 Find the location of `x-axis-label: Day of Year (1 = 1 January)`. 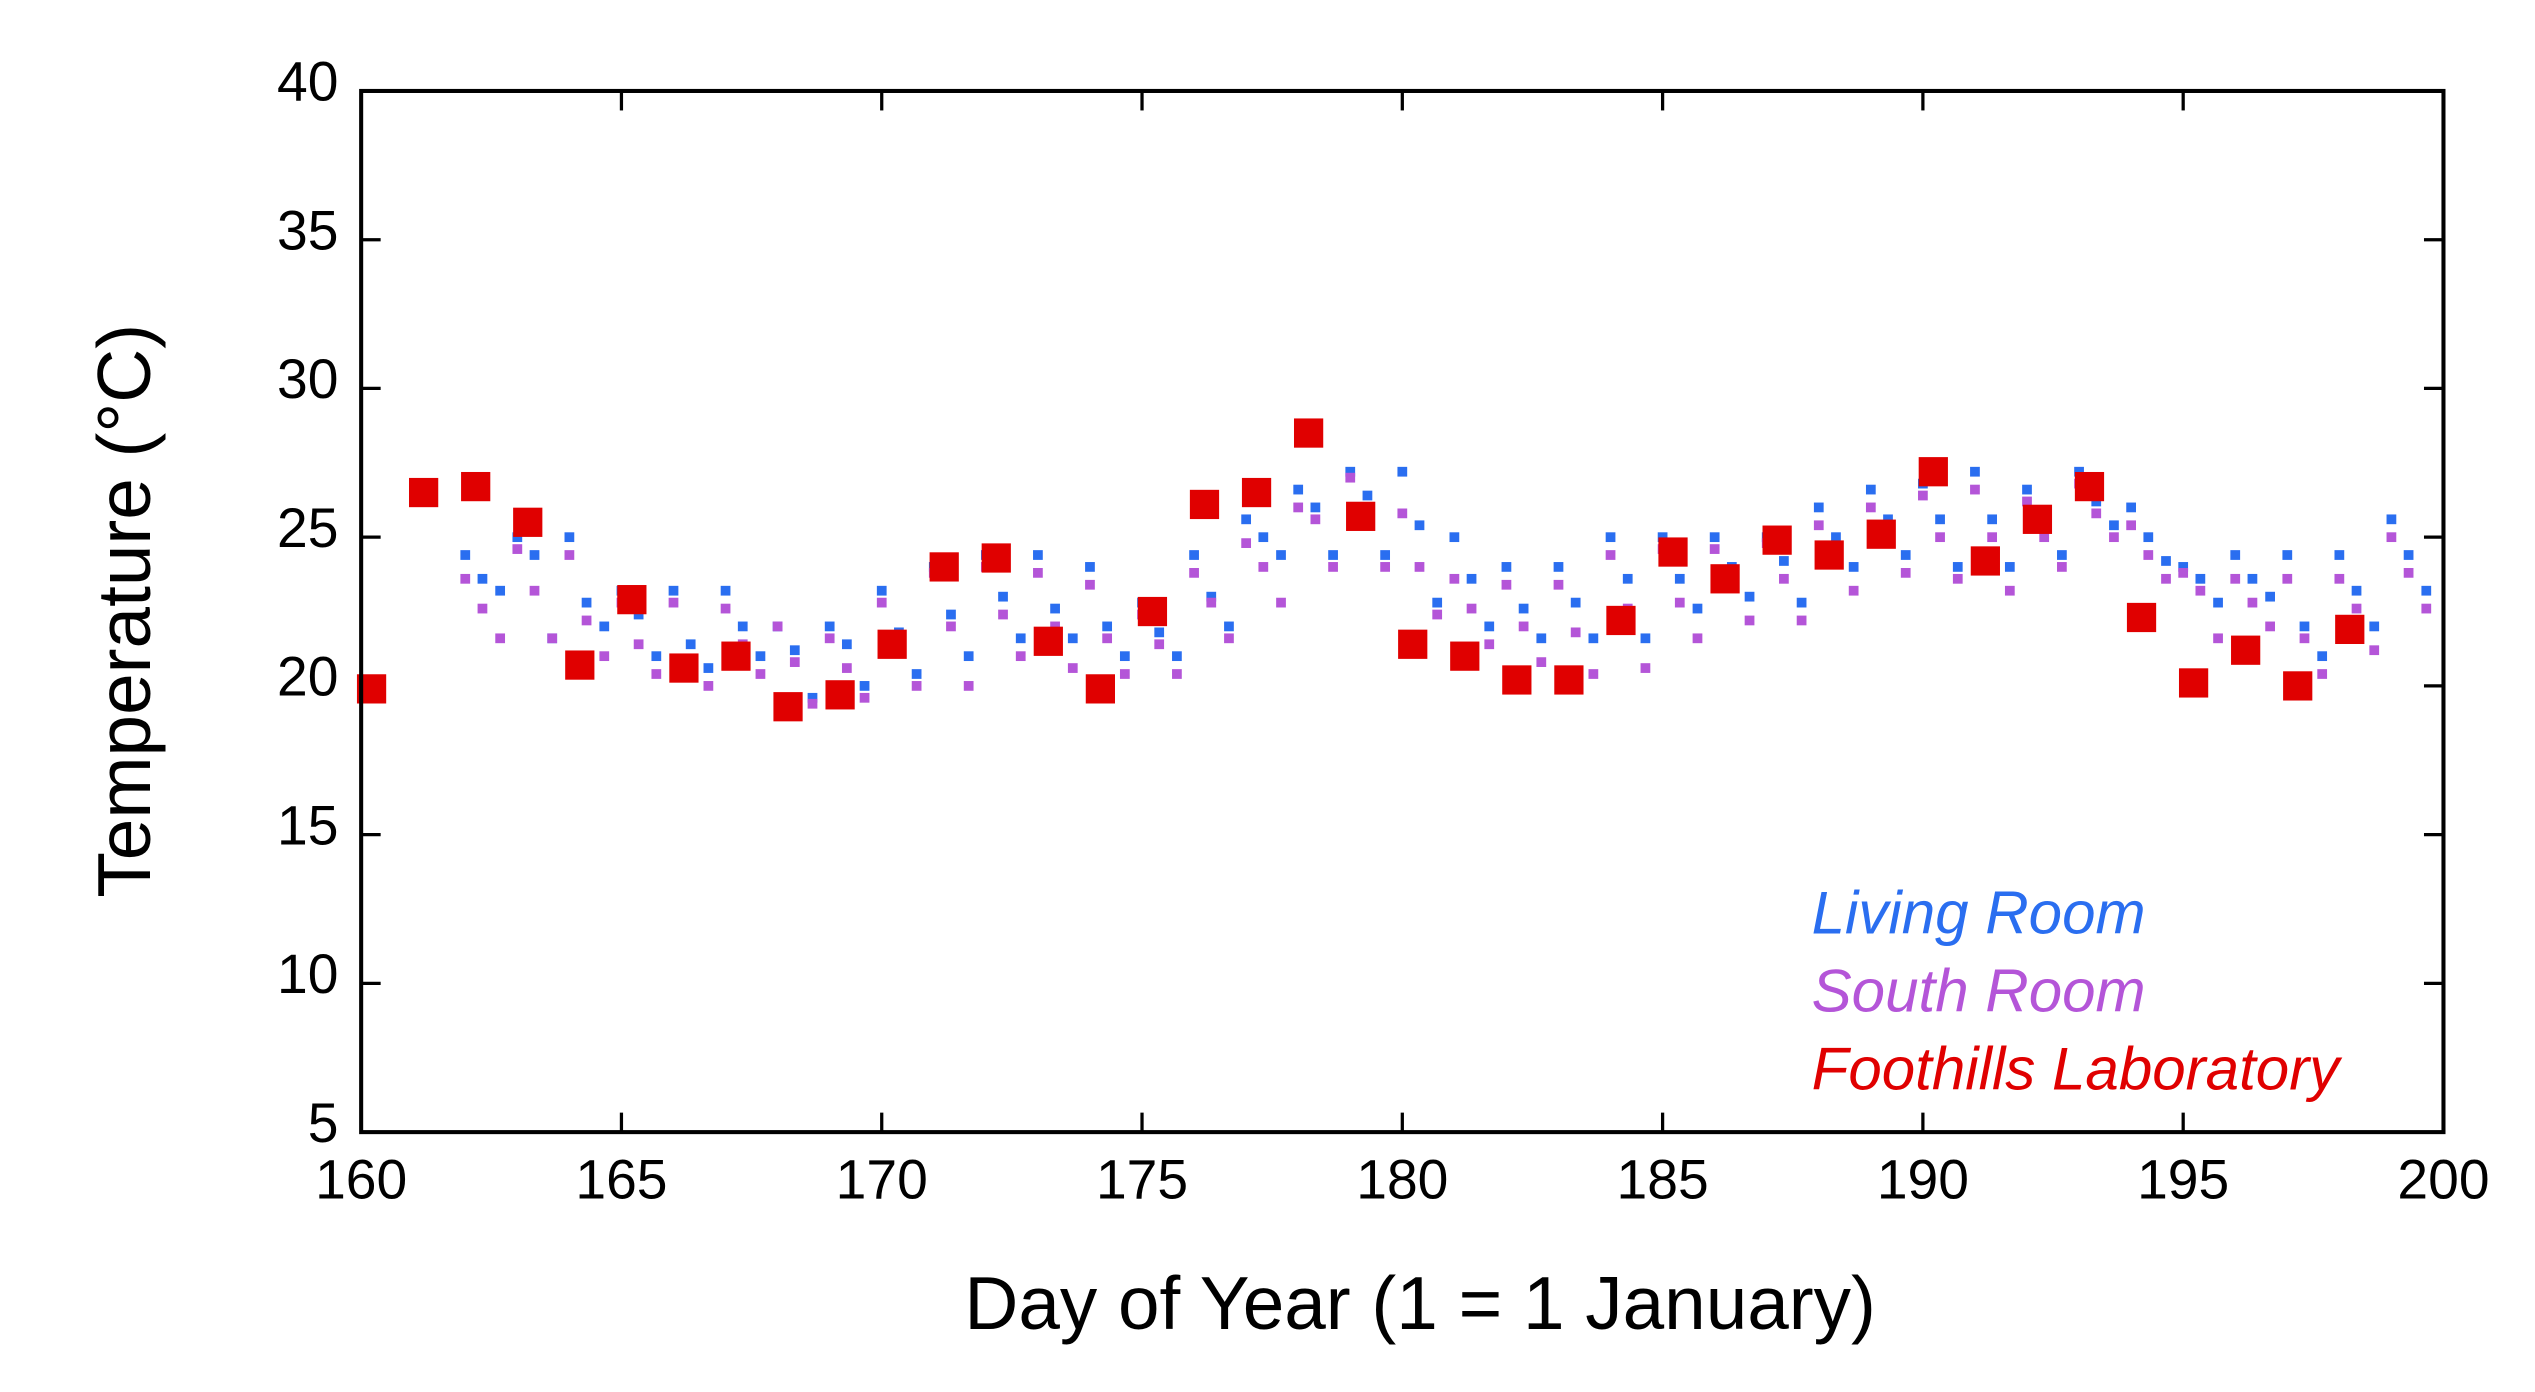

x-axis-label: Day of Year (1 = 1 January) is located at coordinates (1420, 1303).